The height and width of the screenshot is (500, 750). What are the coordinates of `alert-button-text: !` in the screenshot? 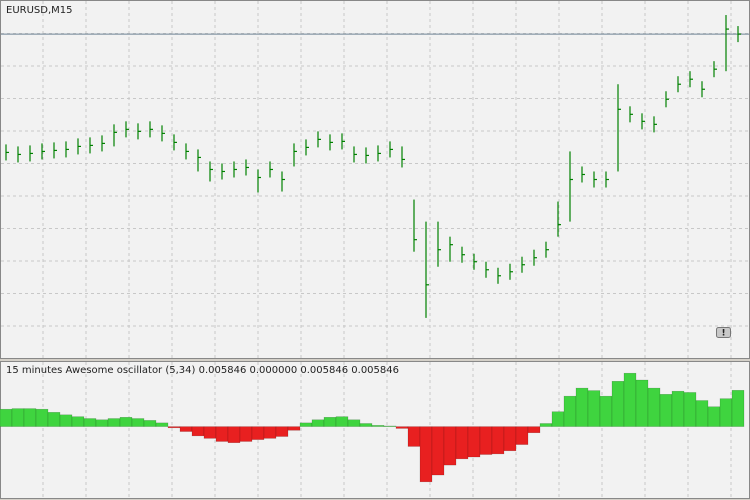 It's located at (723, 334).